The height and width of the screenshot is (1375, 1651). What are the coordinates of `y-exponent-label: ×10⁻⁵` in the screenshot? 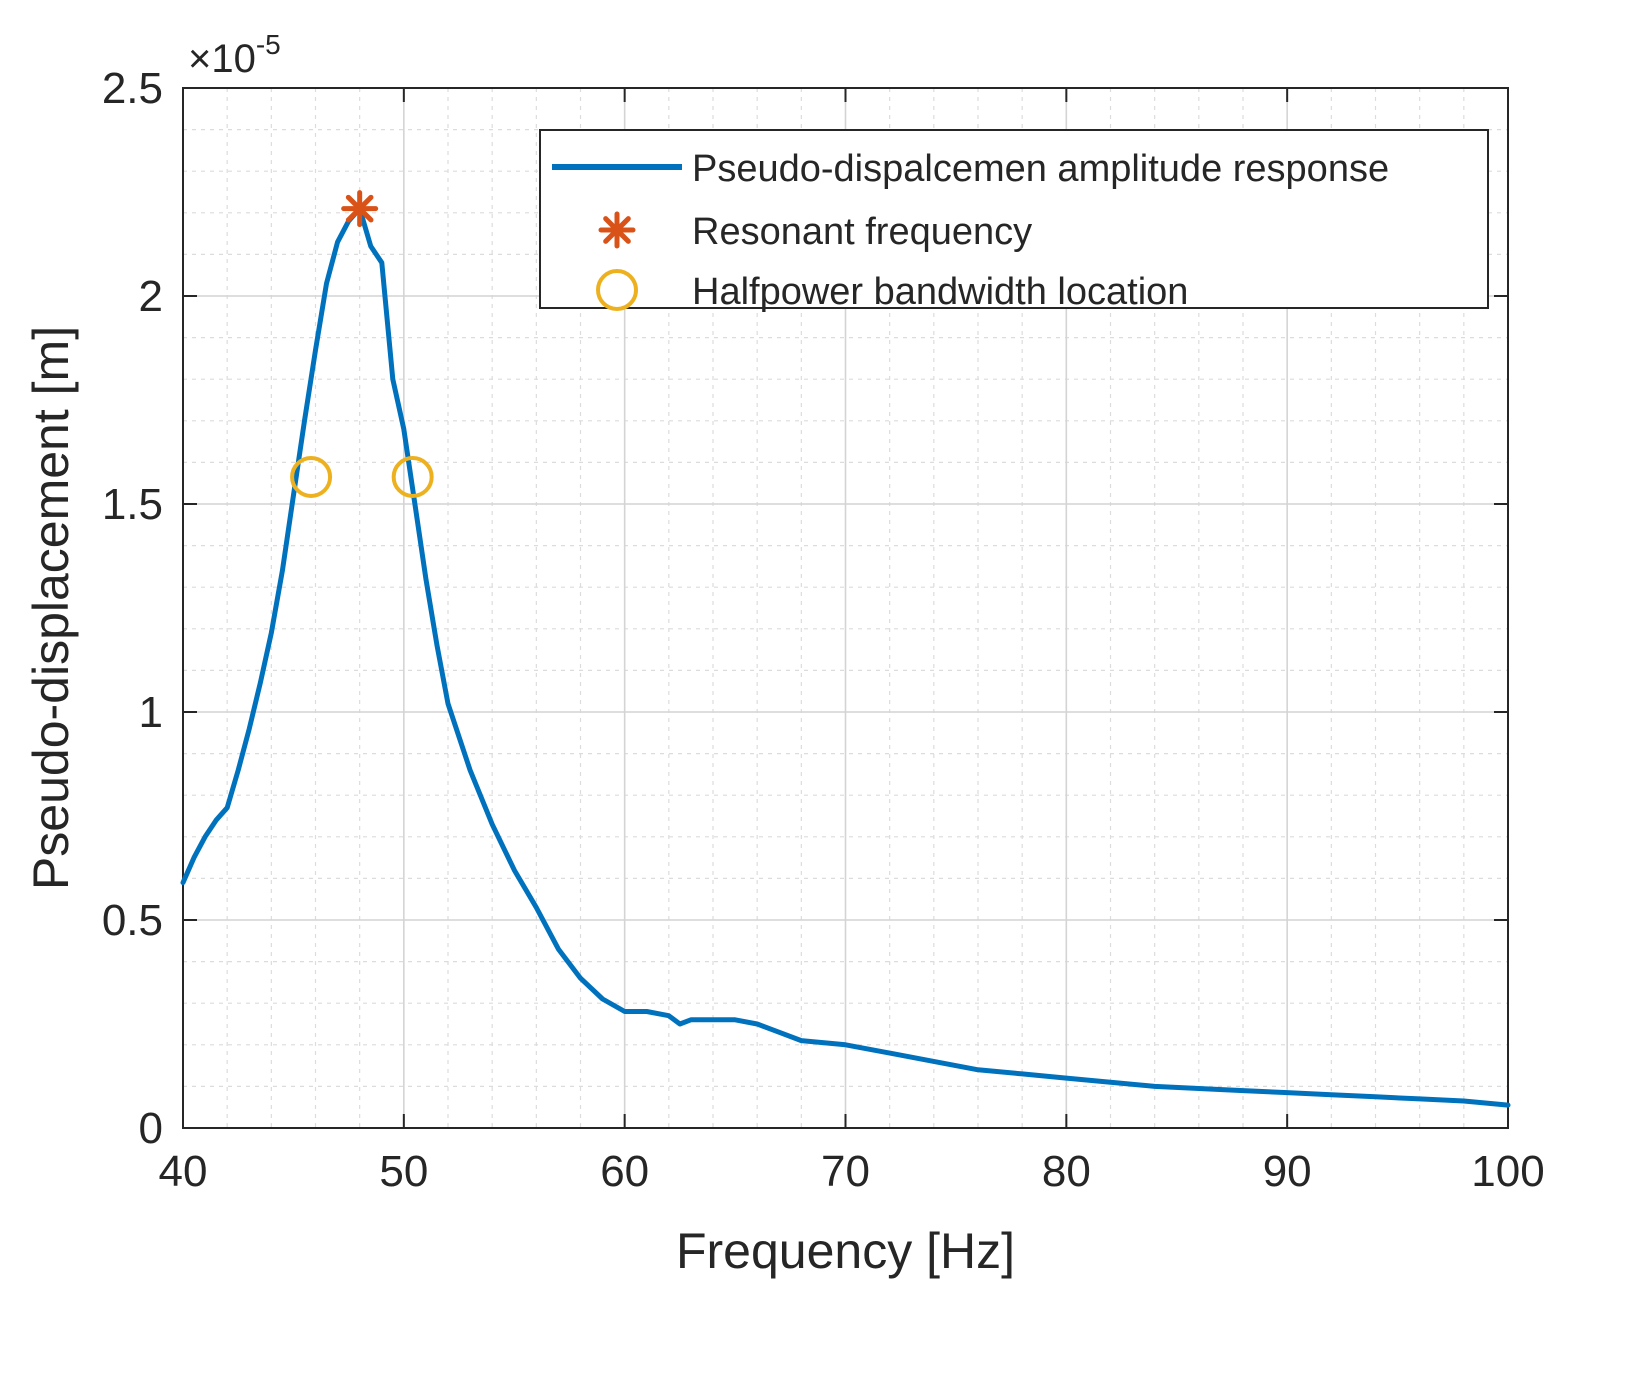 It's located at (234, 55).